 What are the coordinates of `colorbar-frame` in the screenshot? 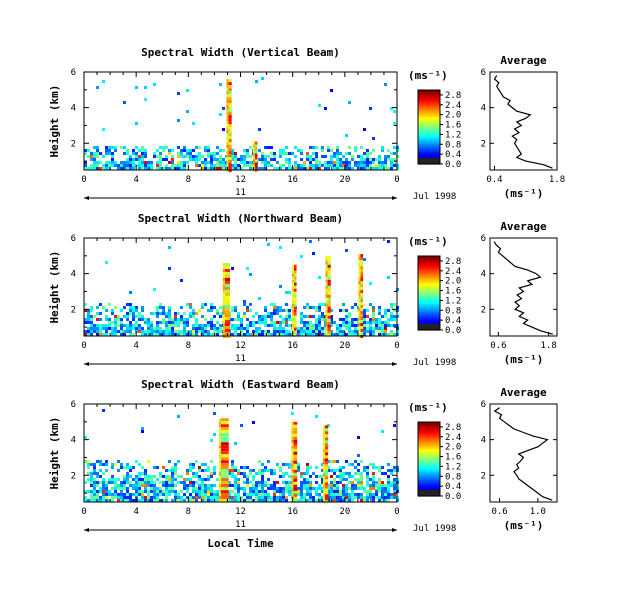 It's located at (429, 293).